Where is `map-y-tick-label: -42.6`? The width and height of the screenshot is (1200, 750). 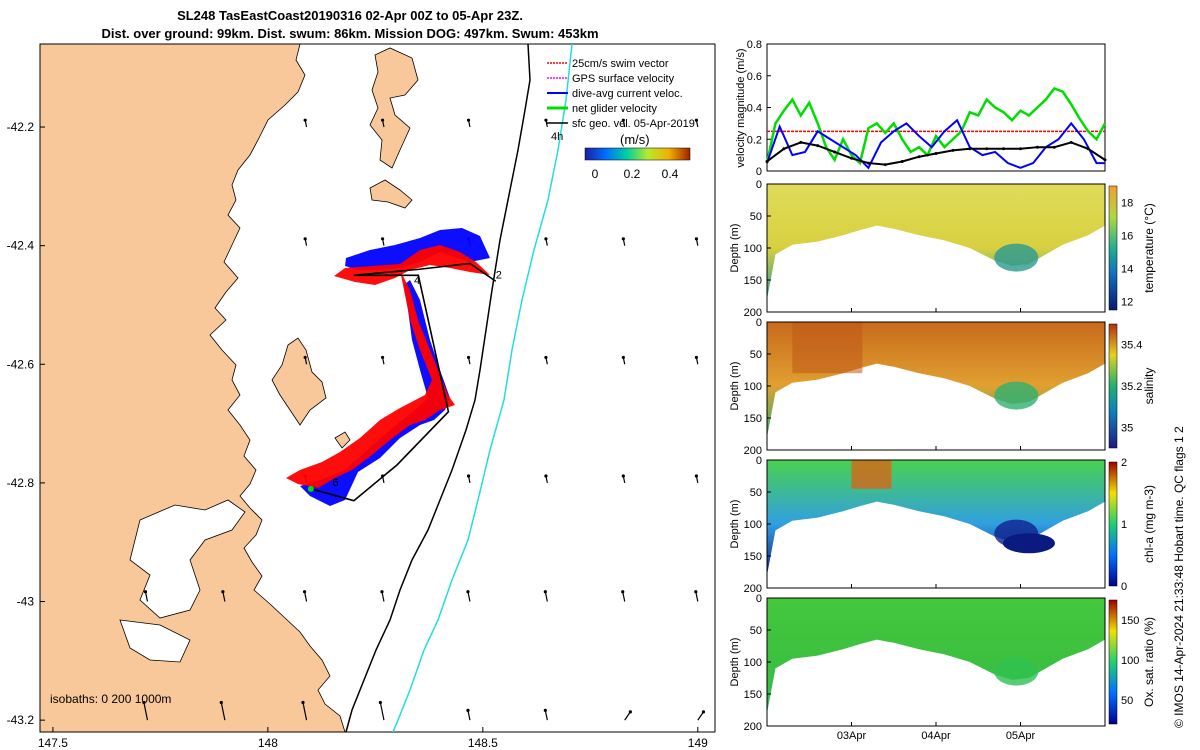 map-y-tick-label: -42.6 is located at coordinates (21, 364).